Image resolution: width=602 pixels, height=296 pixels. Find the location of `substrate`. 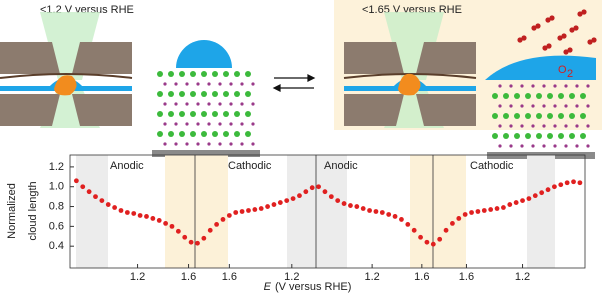

substrate is located at coordinates (206, 153).